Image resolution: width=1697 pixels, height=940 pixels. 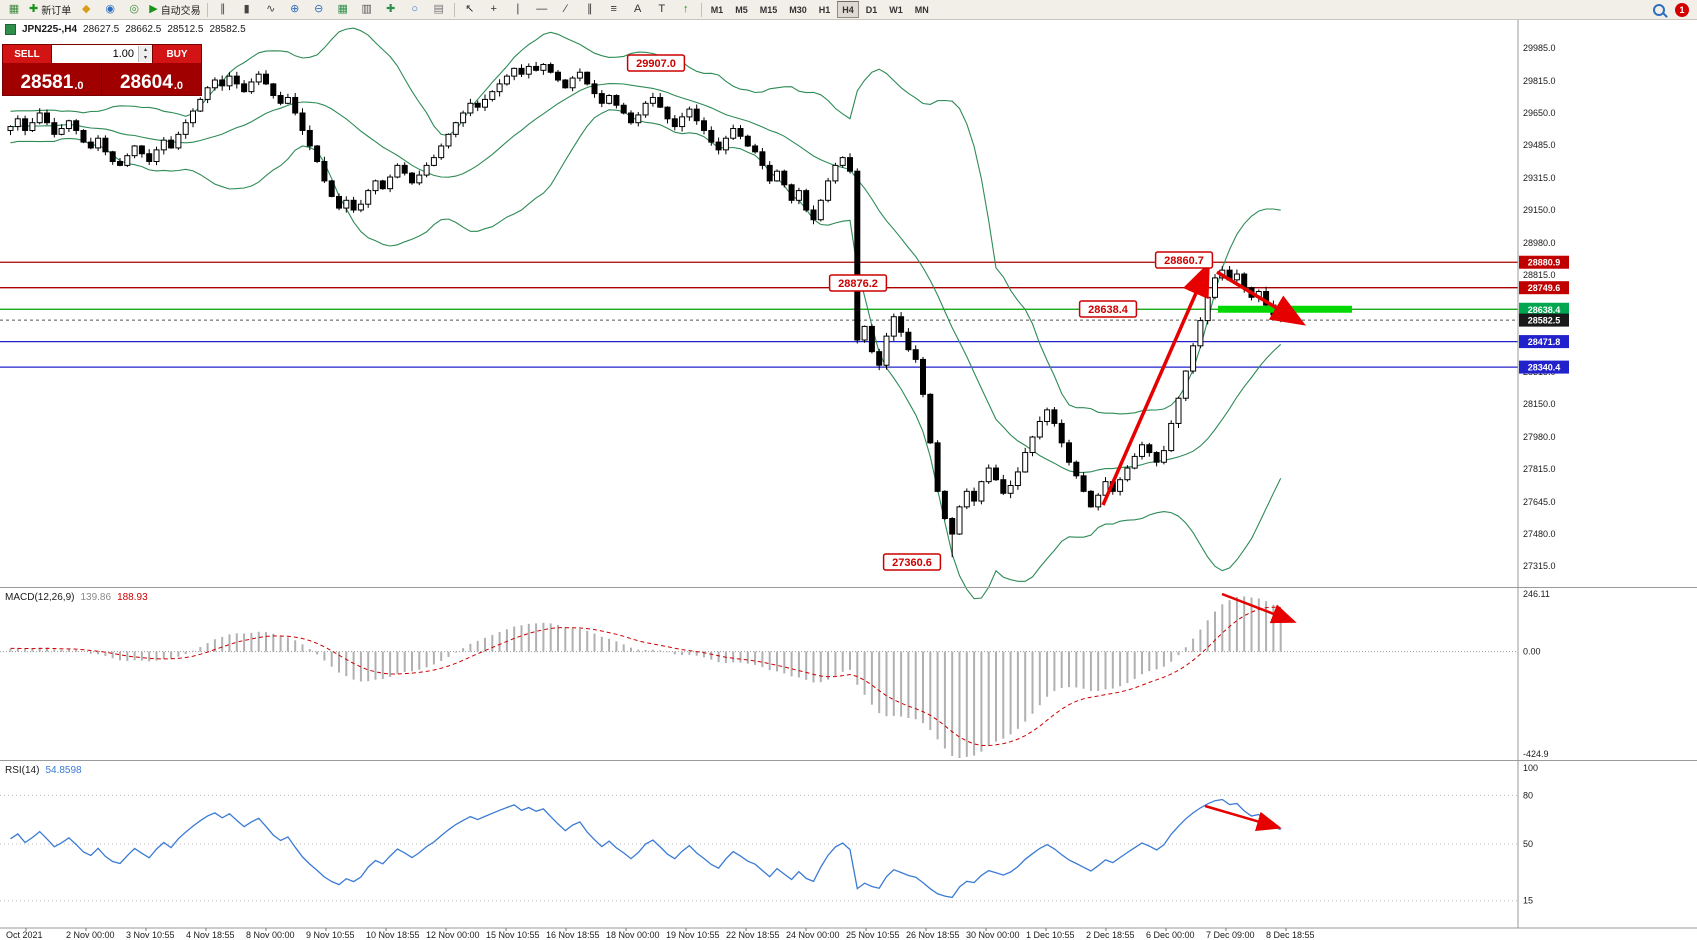 What do you see at coordinates (151, 79) in the screenshot?
I see `buy-price: 28604 .0` at bounding box center [151, 79].